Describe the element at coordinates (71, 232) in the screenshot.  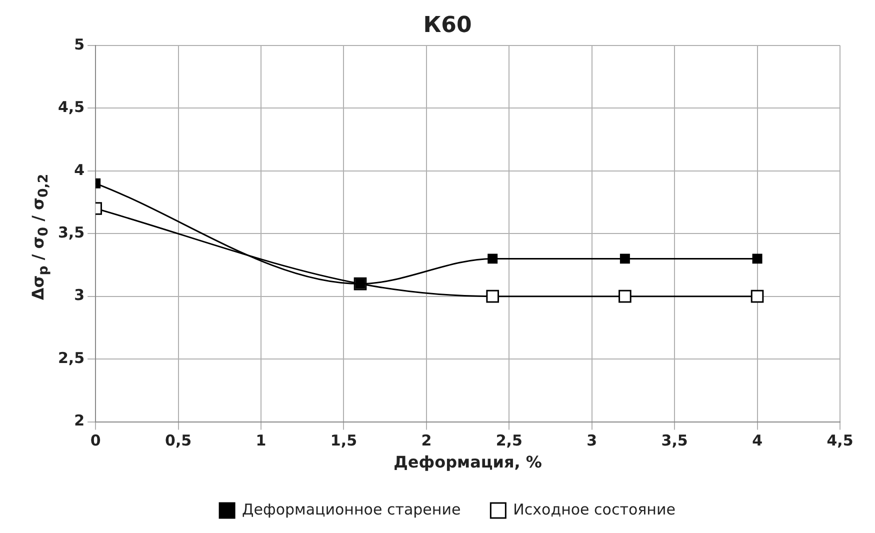
I see `y-tick-label: 3,5` at that location.